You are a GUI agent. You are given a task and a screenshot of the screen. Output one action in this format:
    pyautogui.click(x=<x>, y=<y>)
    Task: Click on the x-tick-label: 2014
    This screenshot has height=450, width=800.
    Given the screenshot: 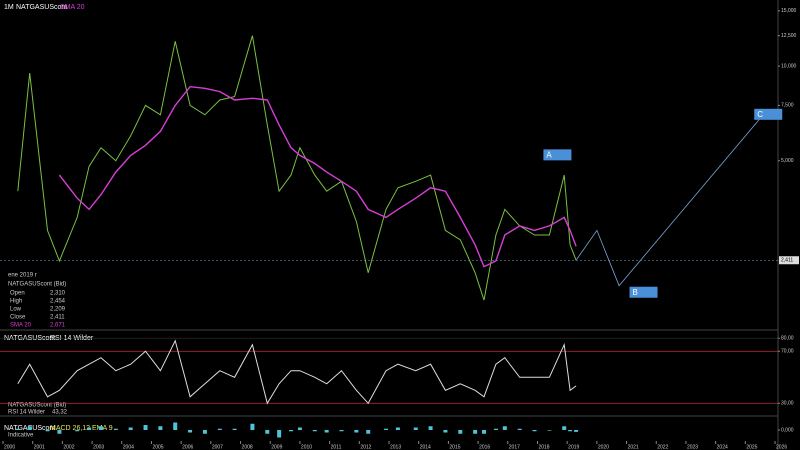 What is the action you would take?
    pyautogui.click(x=425, y=447)
    